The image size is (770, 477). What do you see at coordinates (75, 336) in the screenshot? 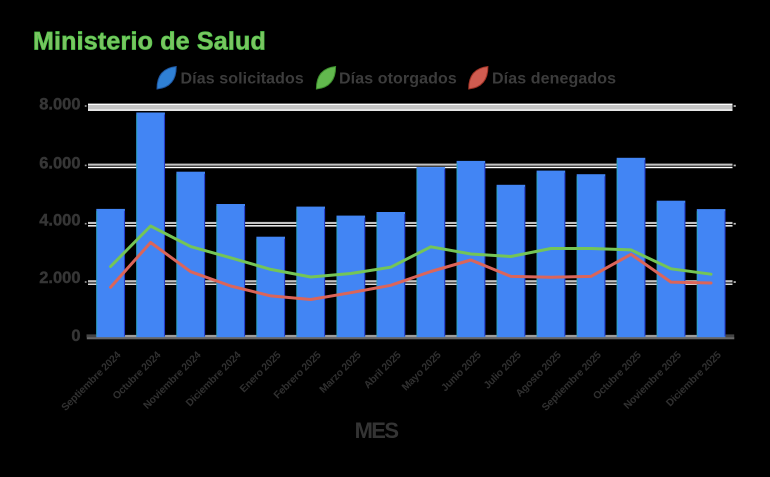
I see `svg-text: 0` at bounding box center [75, 336].